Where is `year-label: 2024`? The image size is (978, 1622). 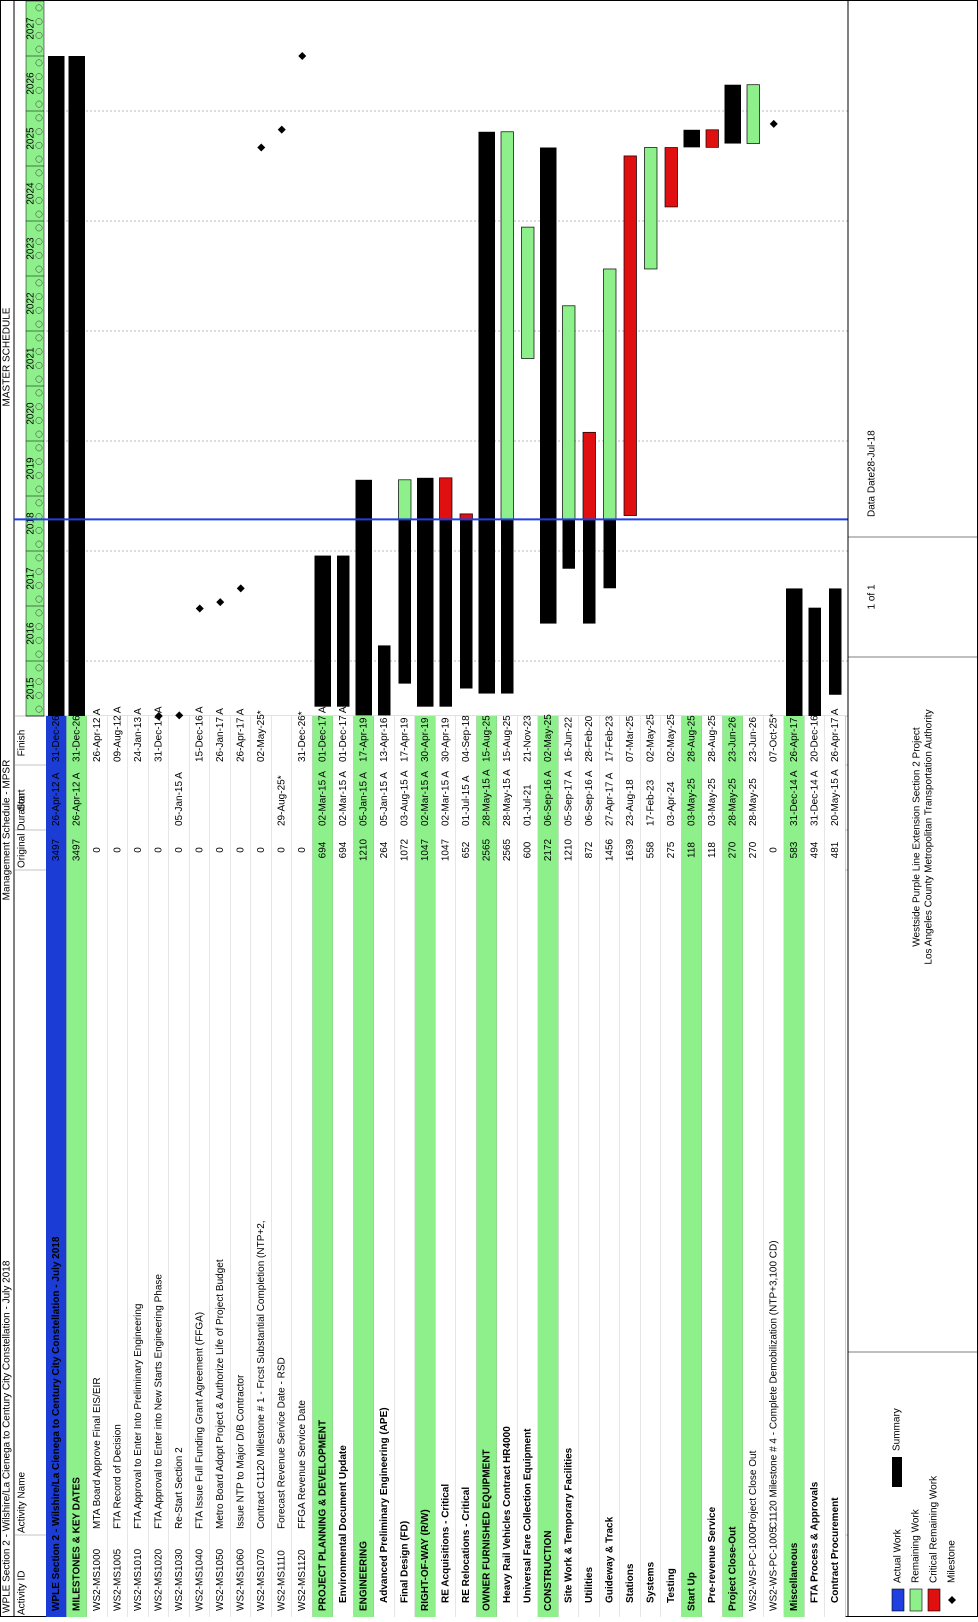 year-label: 2024 is located at coordinates (31, 193).